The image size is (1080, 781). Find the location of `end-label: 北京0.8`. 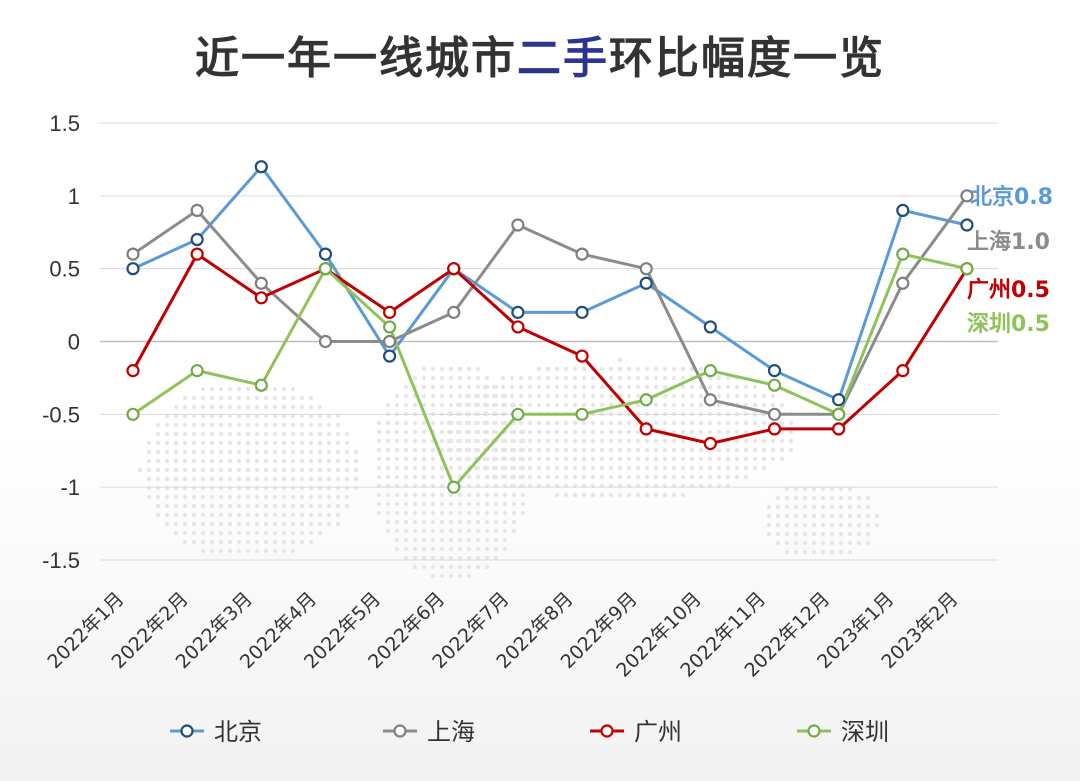

end-label: 北京0.8 is located at coordinates (1011, 197).